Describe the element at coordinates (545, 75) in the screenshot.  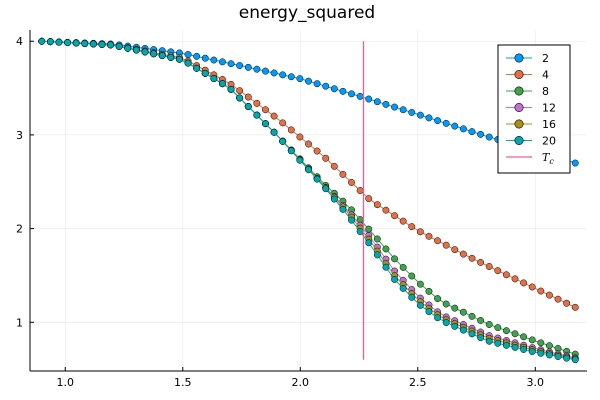
I see `legend-label: 4` at that location.